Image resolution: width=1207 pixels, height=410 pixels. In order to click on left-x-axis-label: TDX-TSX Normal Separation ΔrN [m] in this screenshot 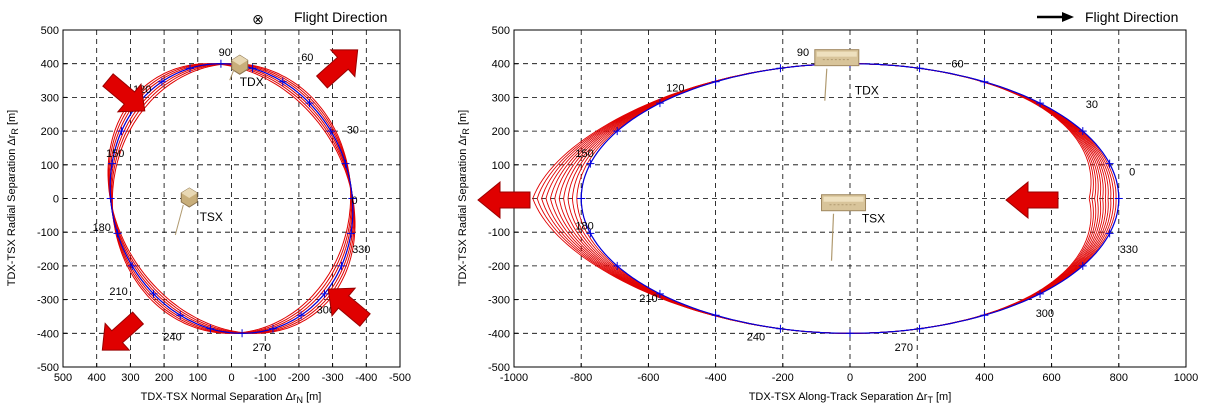, I will do `click(231, 398)`.